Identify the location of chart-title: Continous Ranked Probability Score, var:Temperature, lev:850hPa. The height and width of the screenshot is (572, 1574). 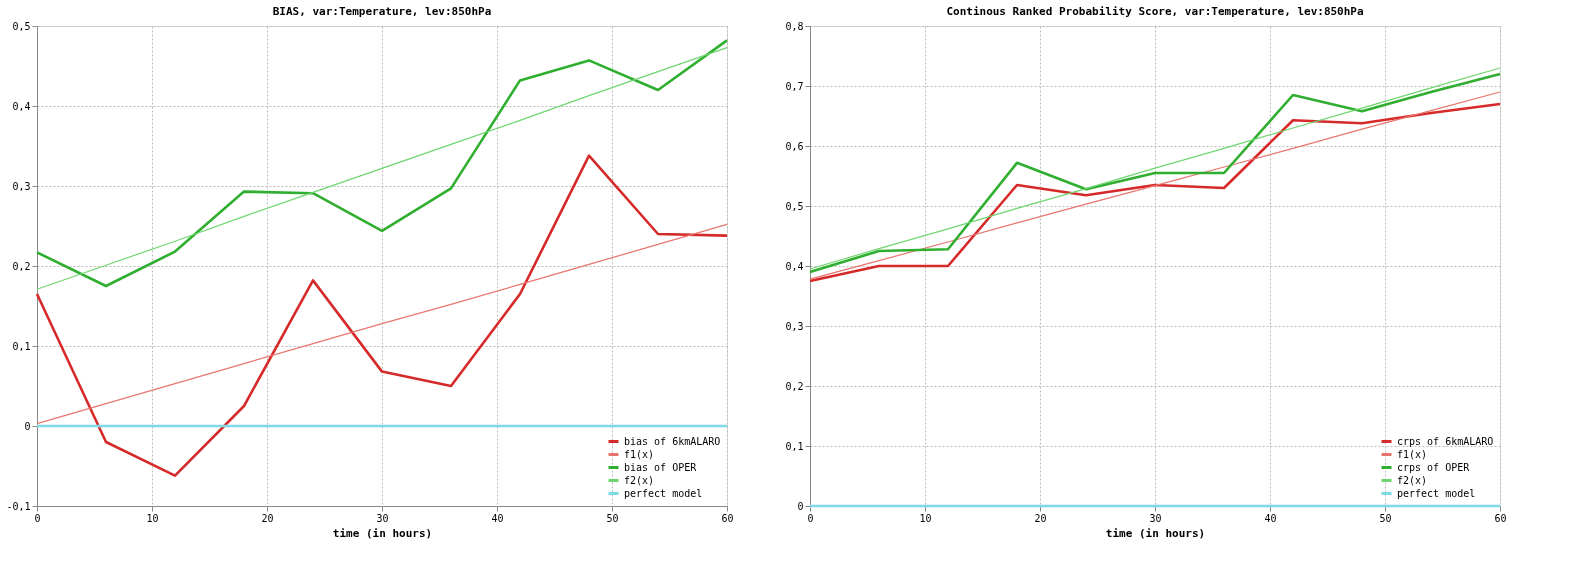
(1155, 11).